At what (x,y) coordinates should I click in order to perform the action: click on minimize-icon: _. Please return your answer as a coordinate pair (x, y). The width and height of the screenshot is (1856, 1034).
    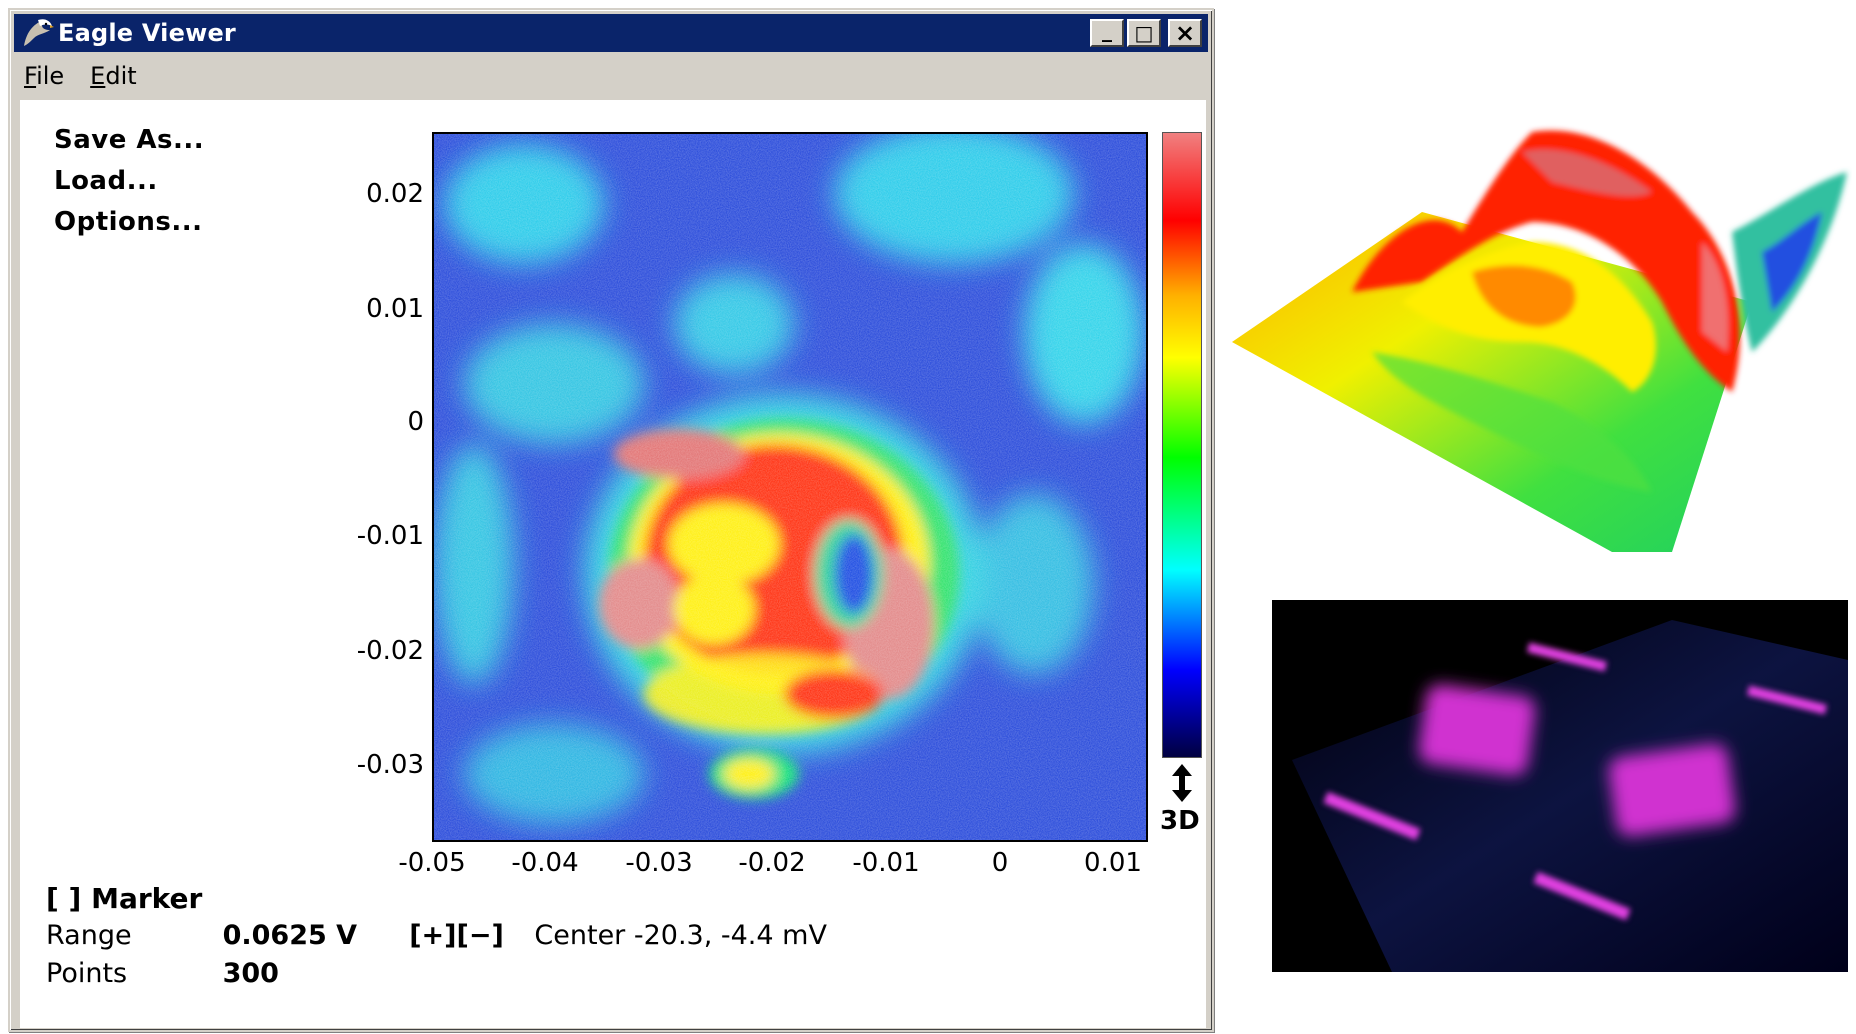
    Looking at the image, I should click on (1107, 30).